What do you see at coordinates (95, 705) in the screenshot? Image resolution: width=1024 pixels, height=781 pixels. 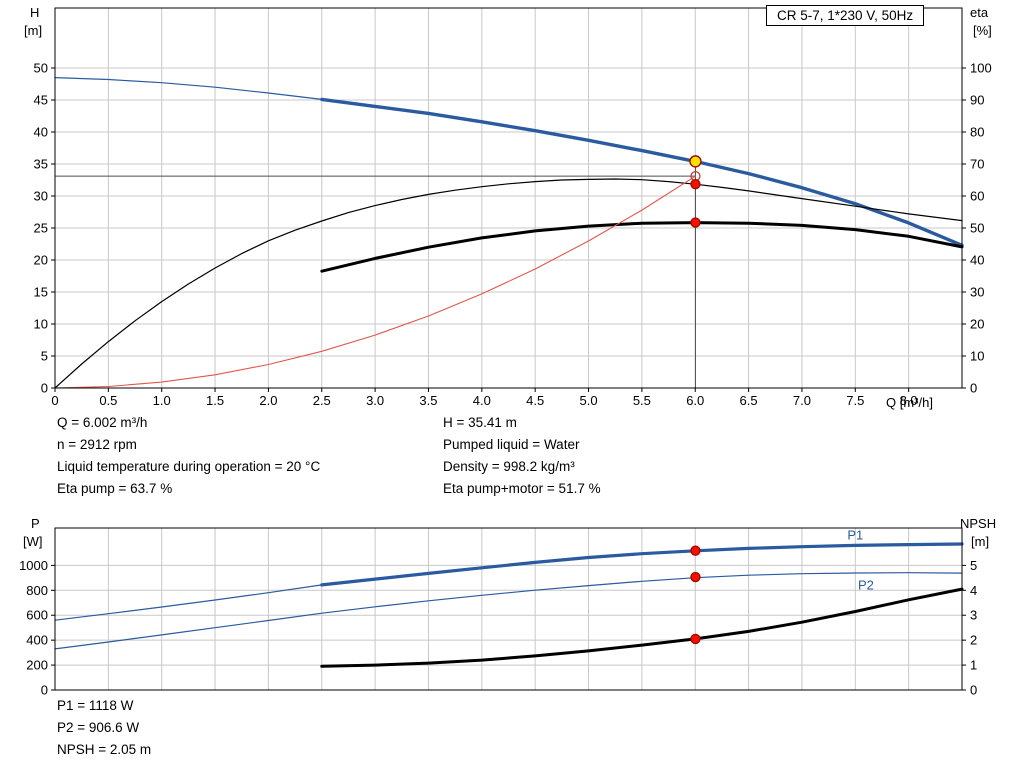 I see `p1-value: P1 = 1118 W` at bounding box center [95, 705].